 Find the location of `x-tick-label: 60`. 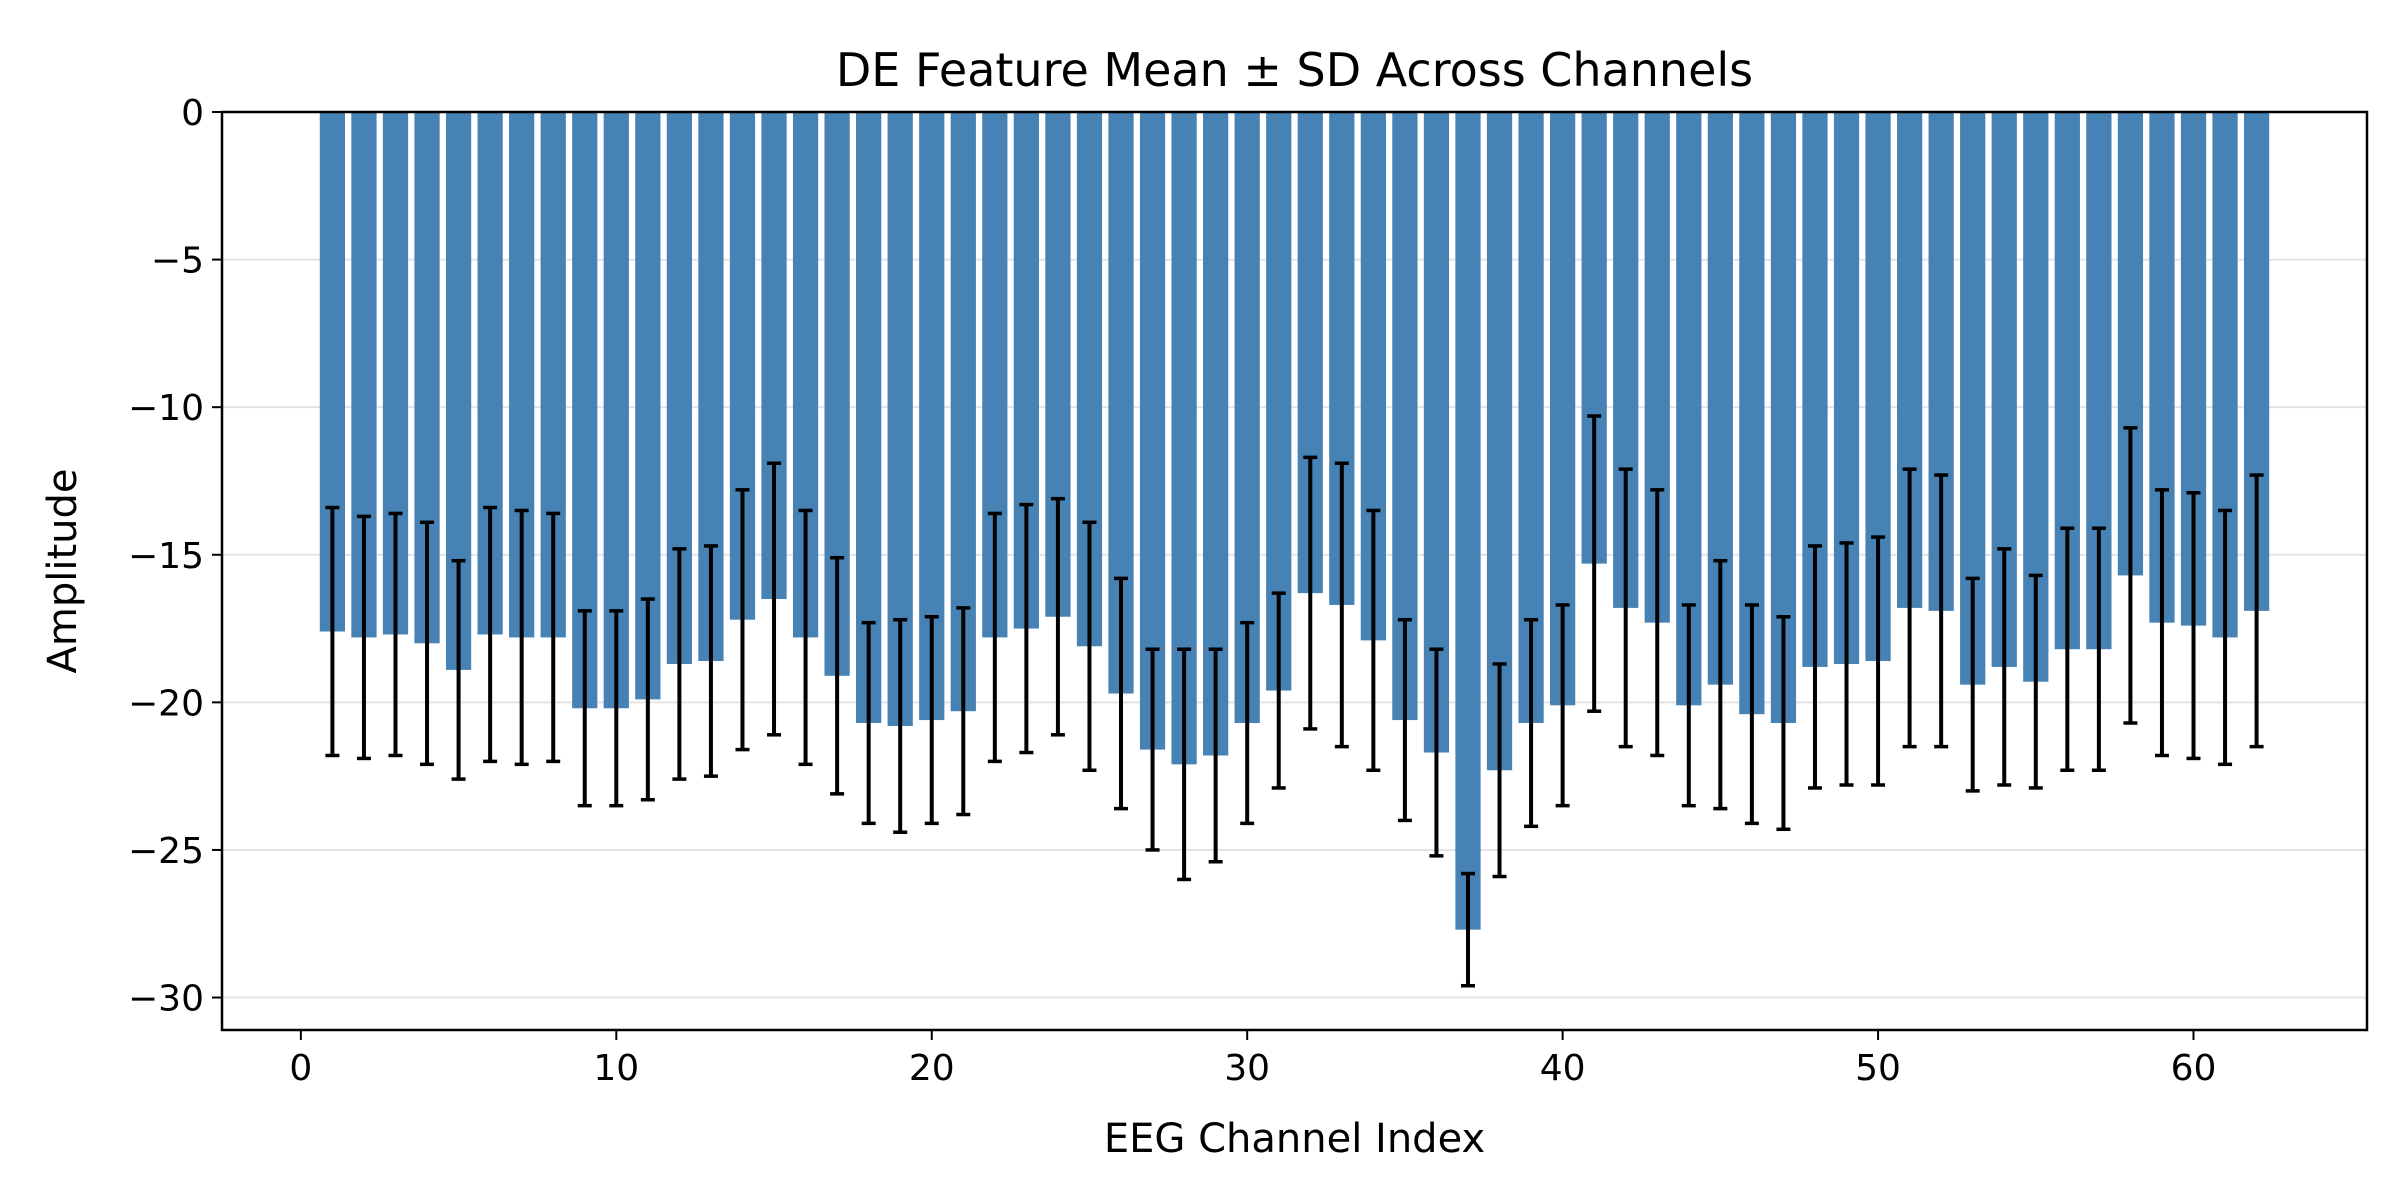

x-tick-label: 60 is located at coordinates (2194, 1068).